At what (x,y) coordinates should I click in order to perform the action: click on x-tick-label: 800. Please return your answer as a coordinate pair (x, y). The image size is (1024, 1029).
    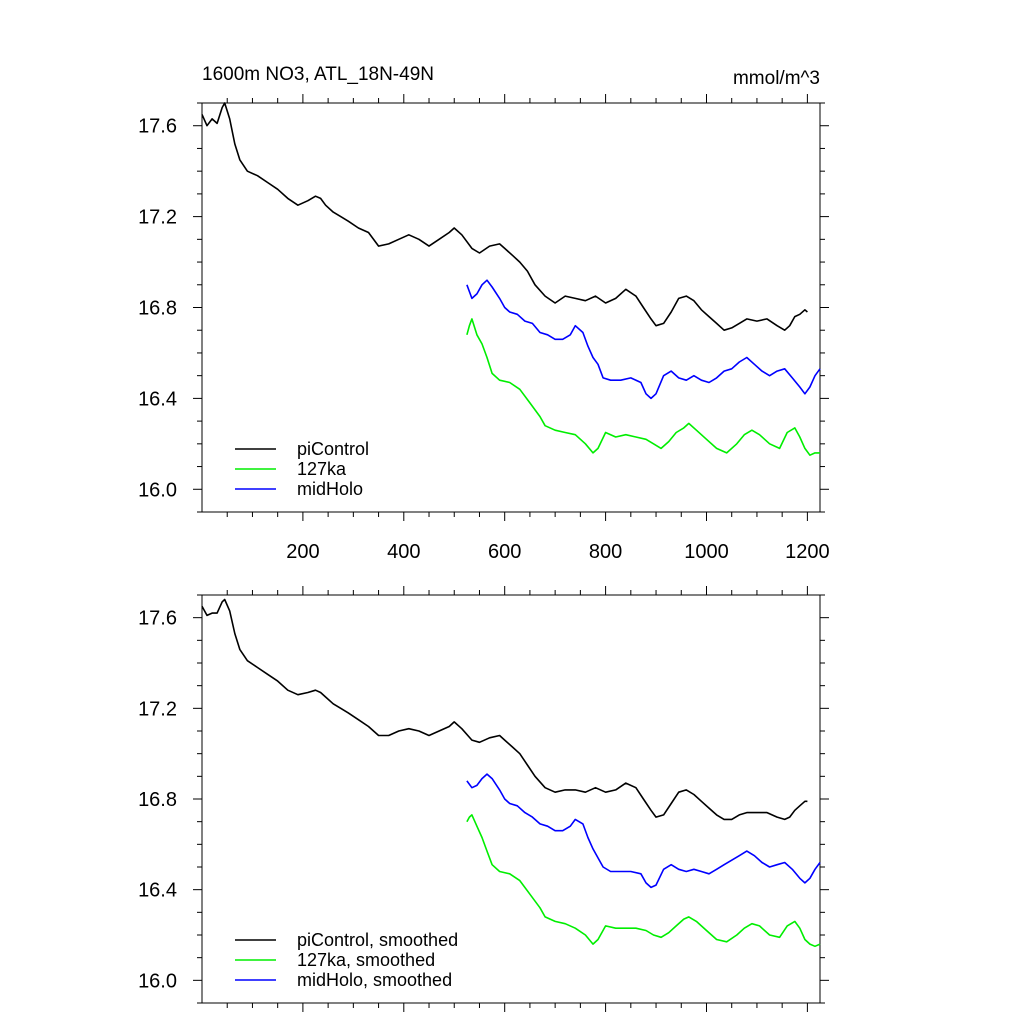
    Looking at the image, I should click on (605, 552).